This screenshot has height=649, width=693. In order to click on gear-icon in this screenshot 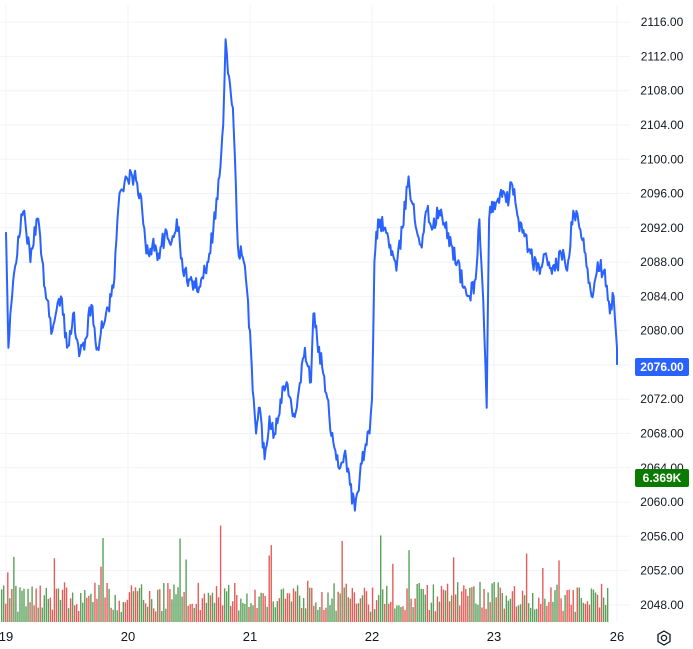, I will do `click(664, 638)`.